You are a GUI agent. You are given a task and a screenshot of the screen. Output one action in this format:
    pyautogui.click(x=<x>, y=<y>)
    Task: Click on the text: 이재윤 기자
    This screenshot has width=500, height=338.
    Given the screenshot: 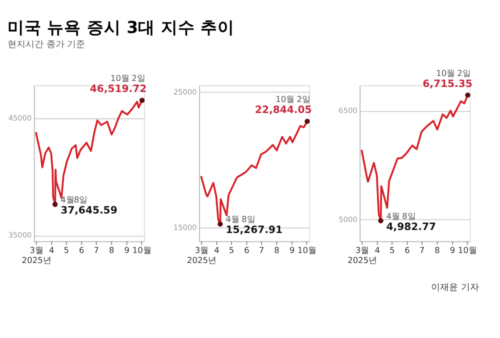 What is the action you would take?
    pyautogui.click(x=454, y=287)
    